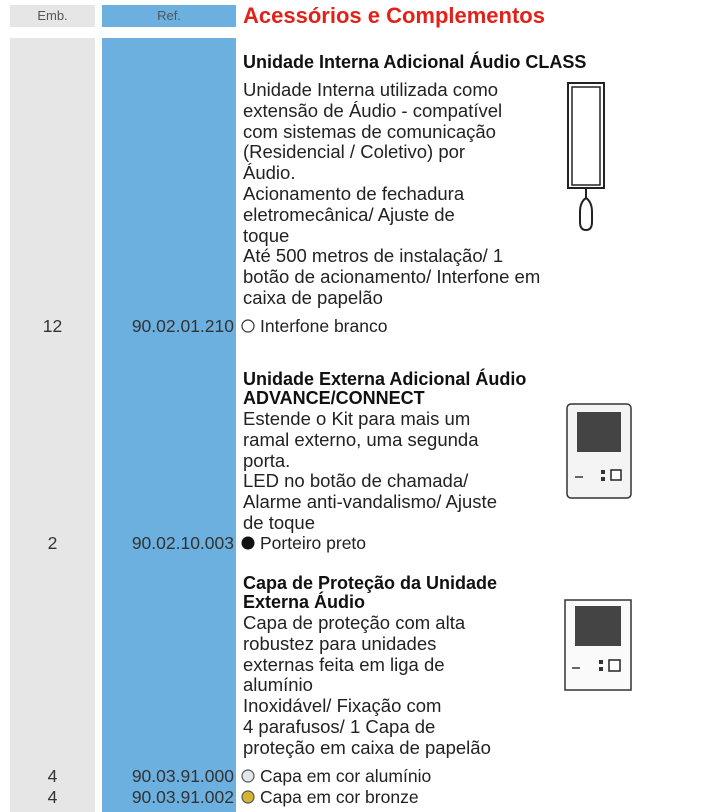  I want to click on description-line: 4 parafusos/ 1 Capa de, so click(339, 726).